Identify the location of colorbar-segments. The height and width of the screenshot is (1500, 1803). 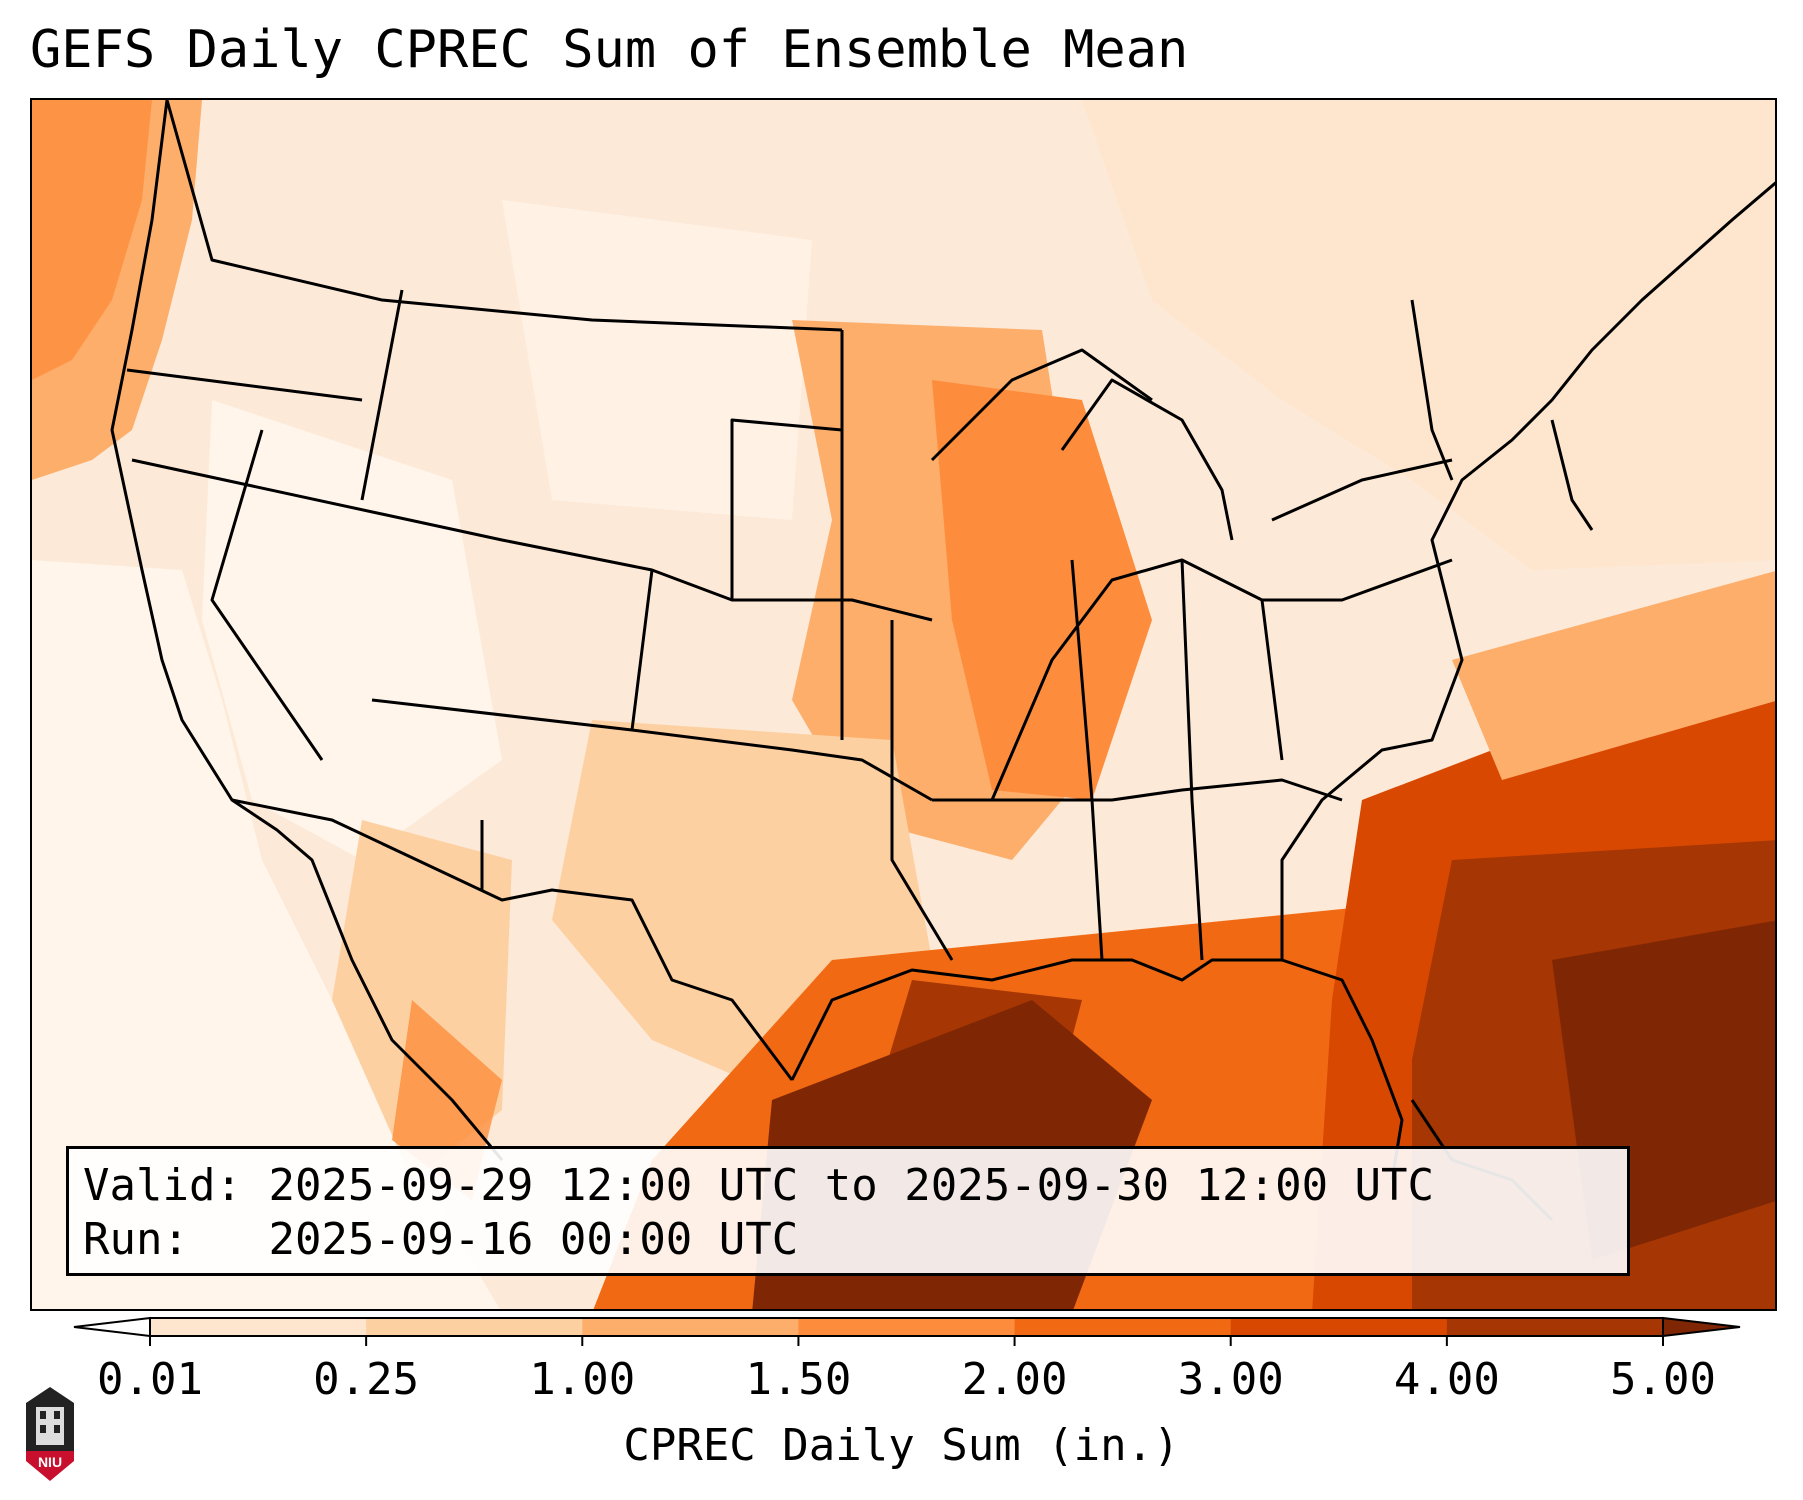
(907, 1327).